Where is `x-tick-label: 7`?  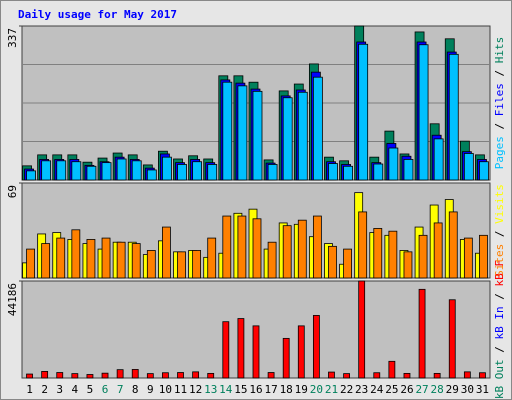 x-tick-label: 7 is located at coordinates (120, 389).